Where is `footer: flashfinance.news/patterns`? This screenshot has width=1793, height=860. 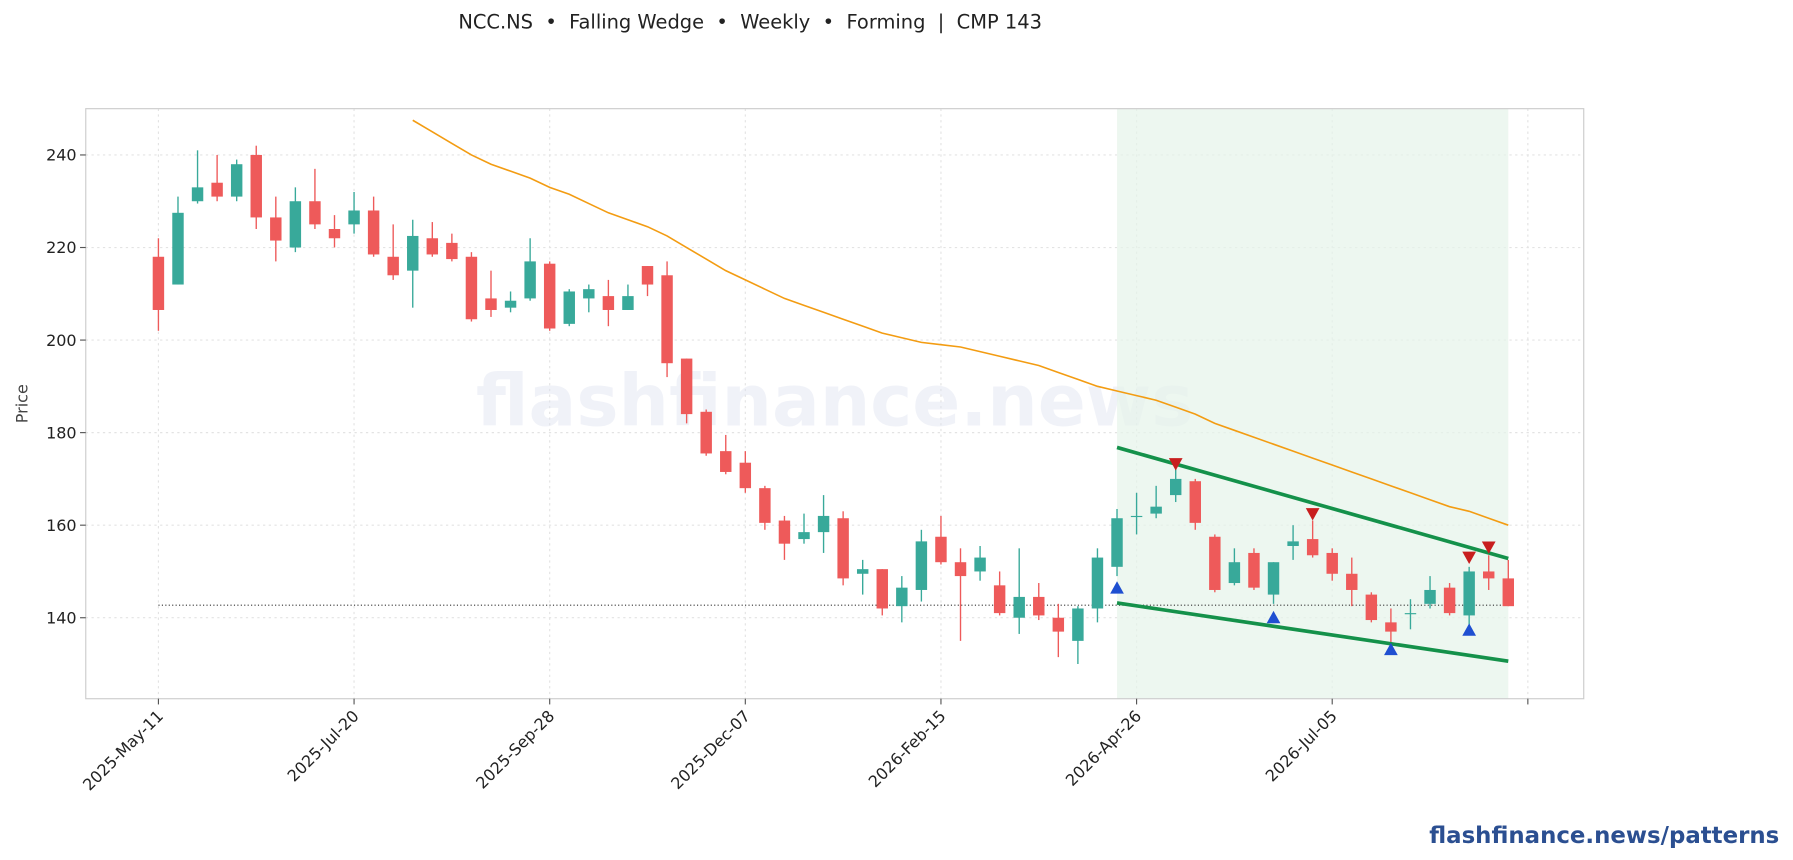 footer: flashfinance.news/patterns is located at coordinates (1604, 836).